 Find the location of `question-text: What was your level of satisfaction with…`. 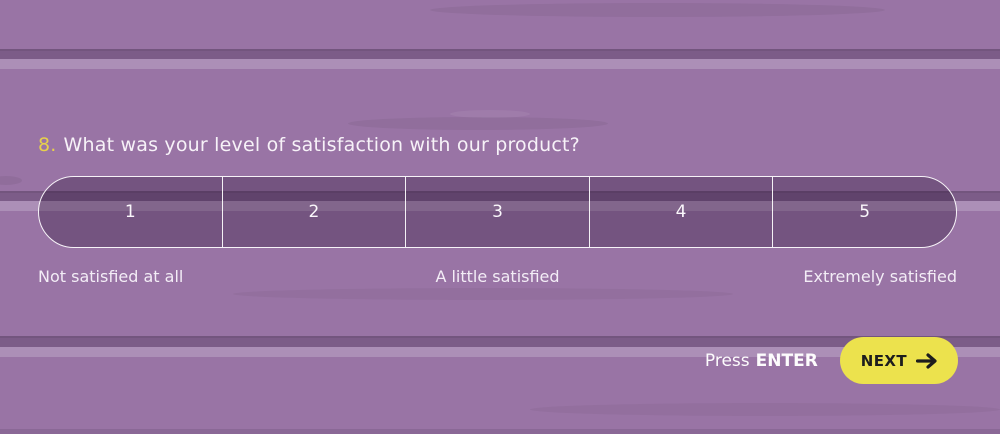

question-text: What was your level of satisfaction with… is located at coordinates (321, 145).